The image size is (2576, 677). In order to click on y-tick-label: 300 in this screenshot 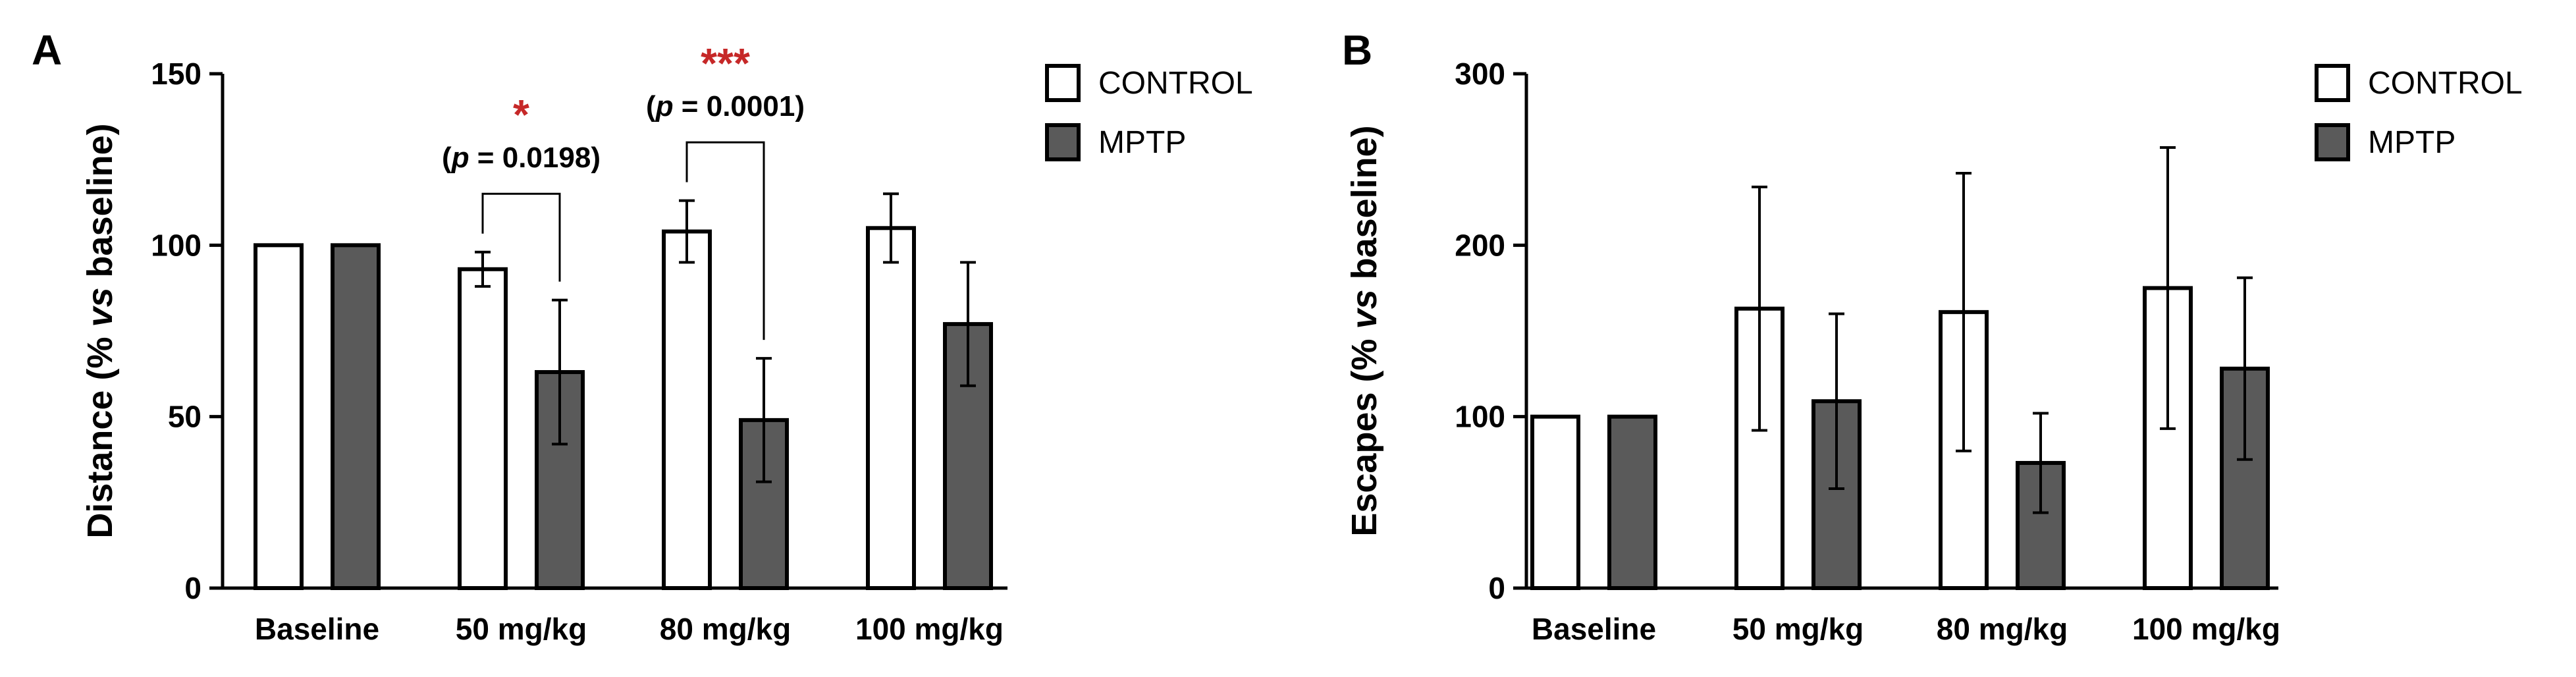, I will do `click(1480, 74)`.